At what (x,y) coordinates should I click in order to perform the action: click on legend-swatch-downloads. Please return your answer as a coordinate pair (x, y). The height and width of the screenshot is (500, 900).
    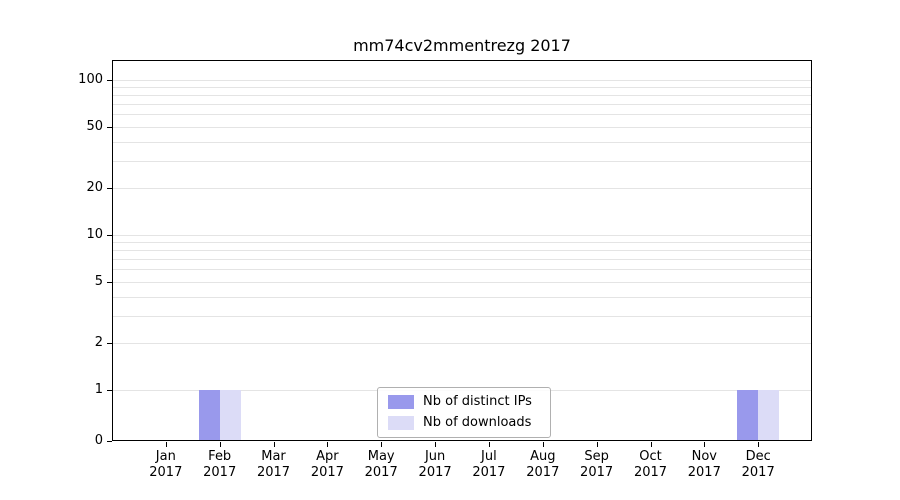
    Looking at the image, I should click on (401, 423).